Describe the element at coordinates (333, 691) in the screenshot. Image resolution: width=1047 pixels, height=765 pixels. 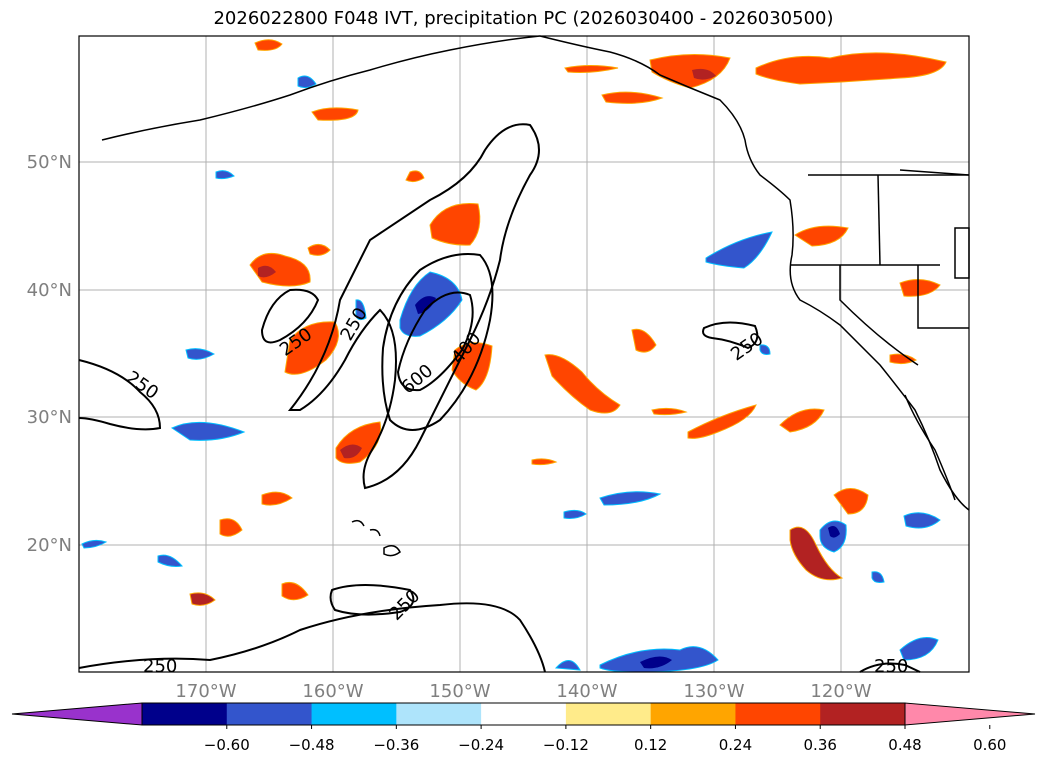
I see `lon-label-160w: 160°W` at that location.